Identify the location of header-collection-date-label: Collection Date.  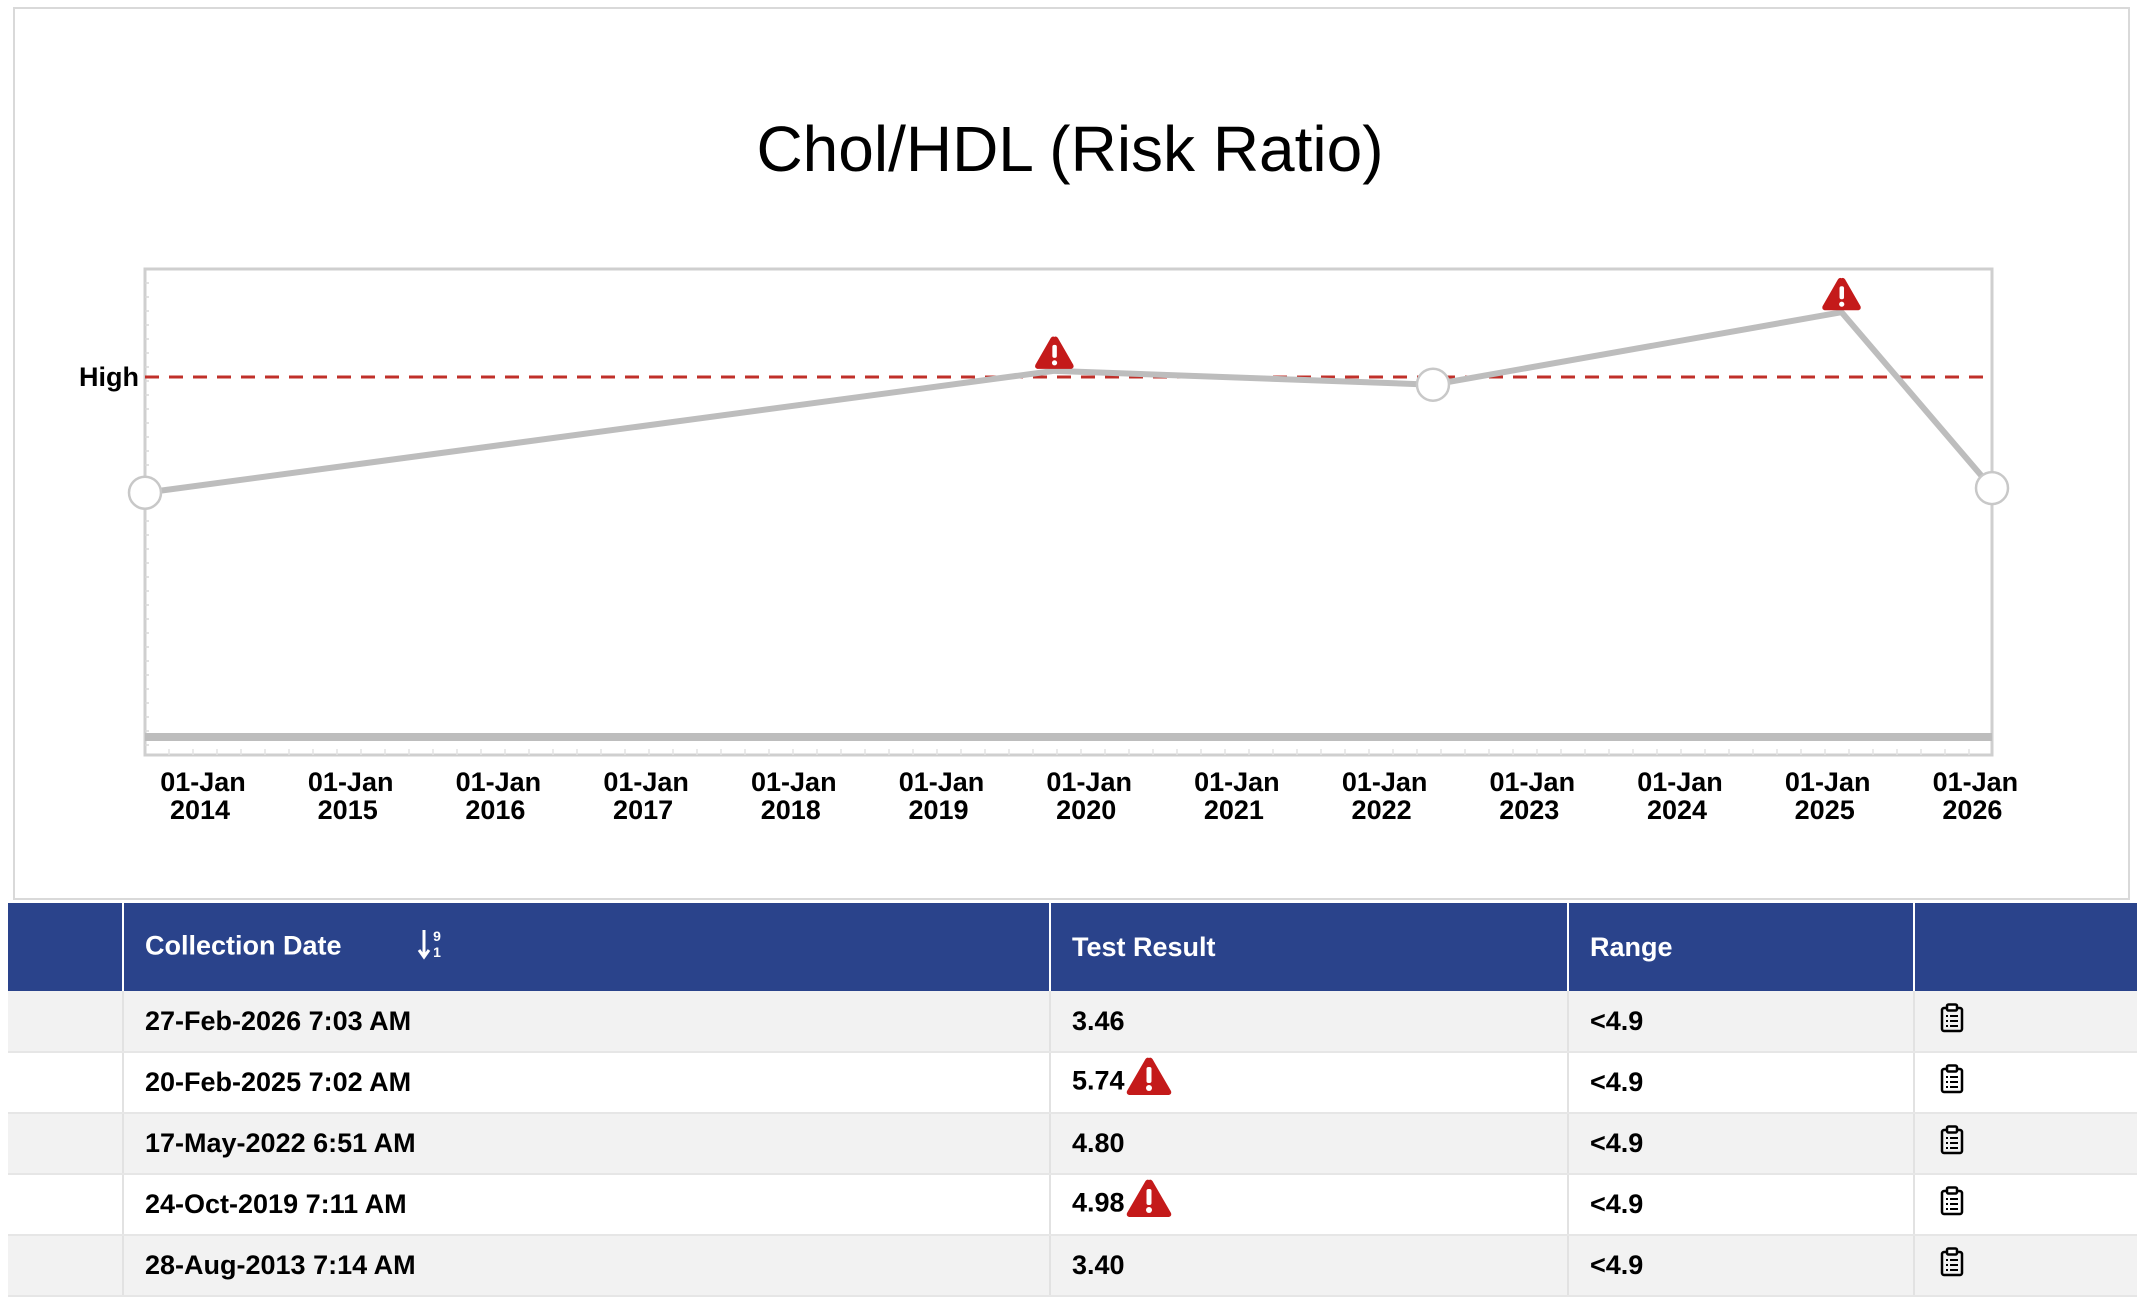
(243, 945).